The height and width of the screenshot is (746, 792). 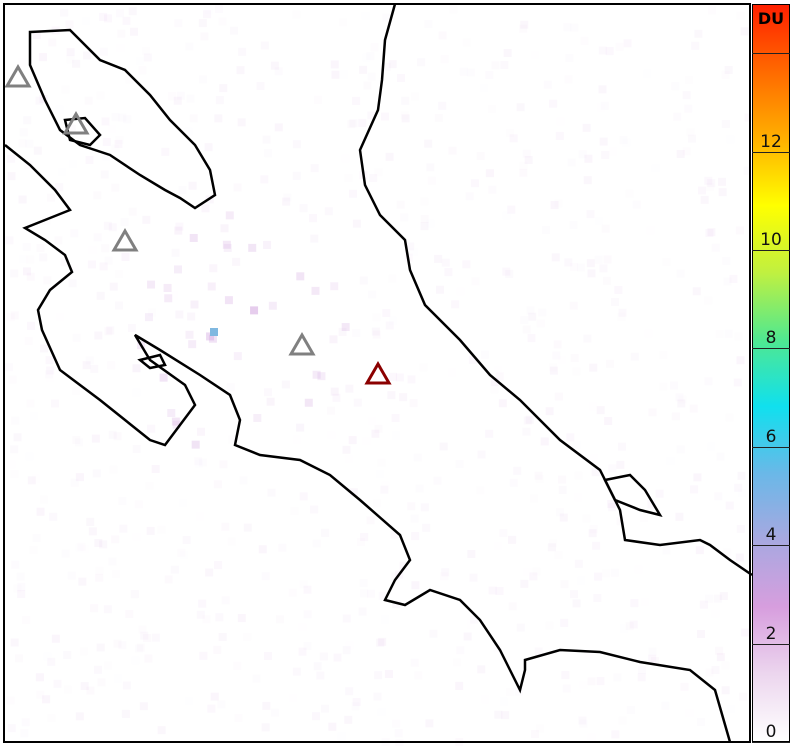 What do you see at coordinates (771, 436) in the screenshot?
I see `colorbar-tick-label: 6` at bounding box center [771, 436].